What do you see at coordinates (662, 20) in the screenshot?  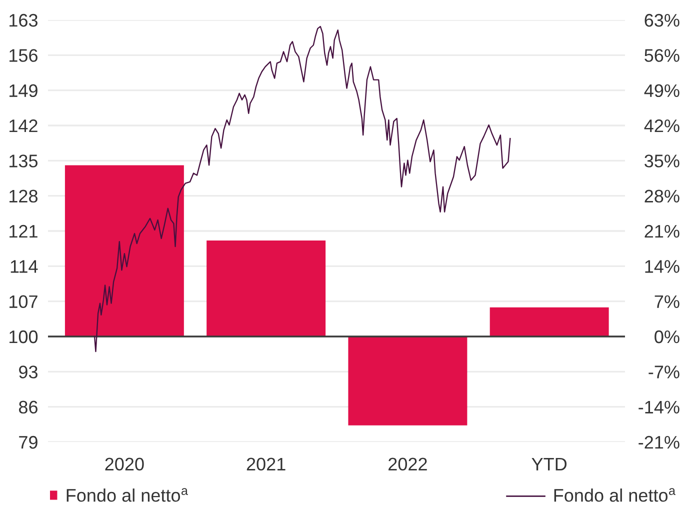 I see `y2-tick-label: 63%` at bounding box center [662, 20].